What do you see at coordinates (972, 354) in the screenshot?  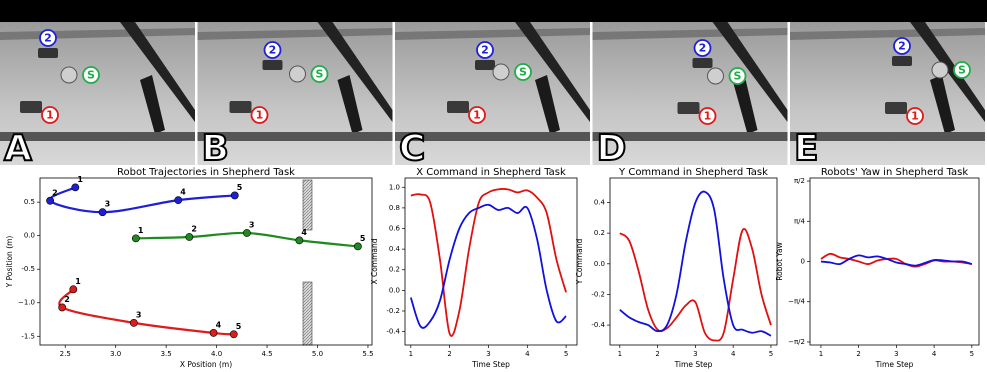 I see `x-tick-label: 5` at bounding box center [972, 354].